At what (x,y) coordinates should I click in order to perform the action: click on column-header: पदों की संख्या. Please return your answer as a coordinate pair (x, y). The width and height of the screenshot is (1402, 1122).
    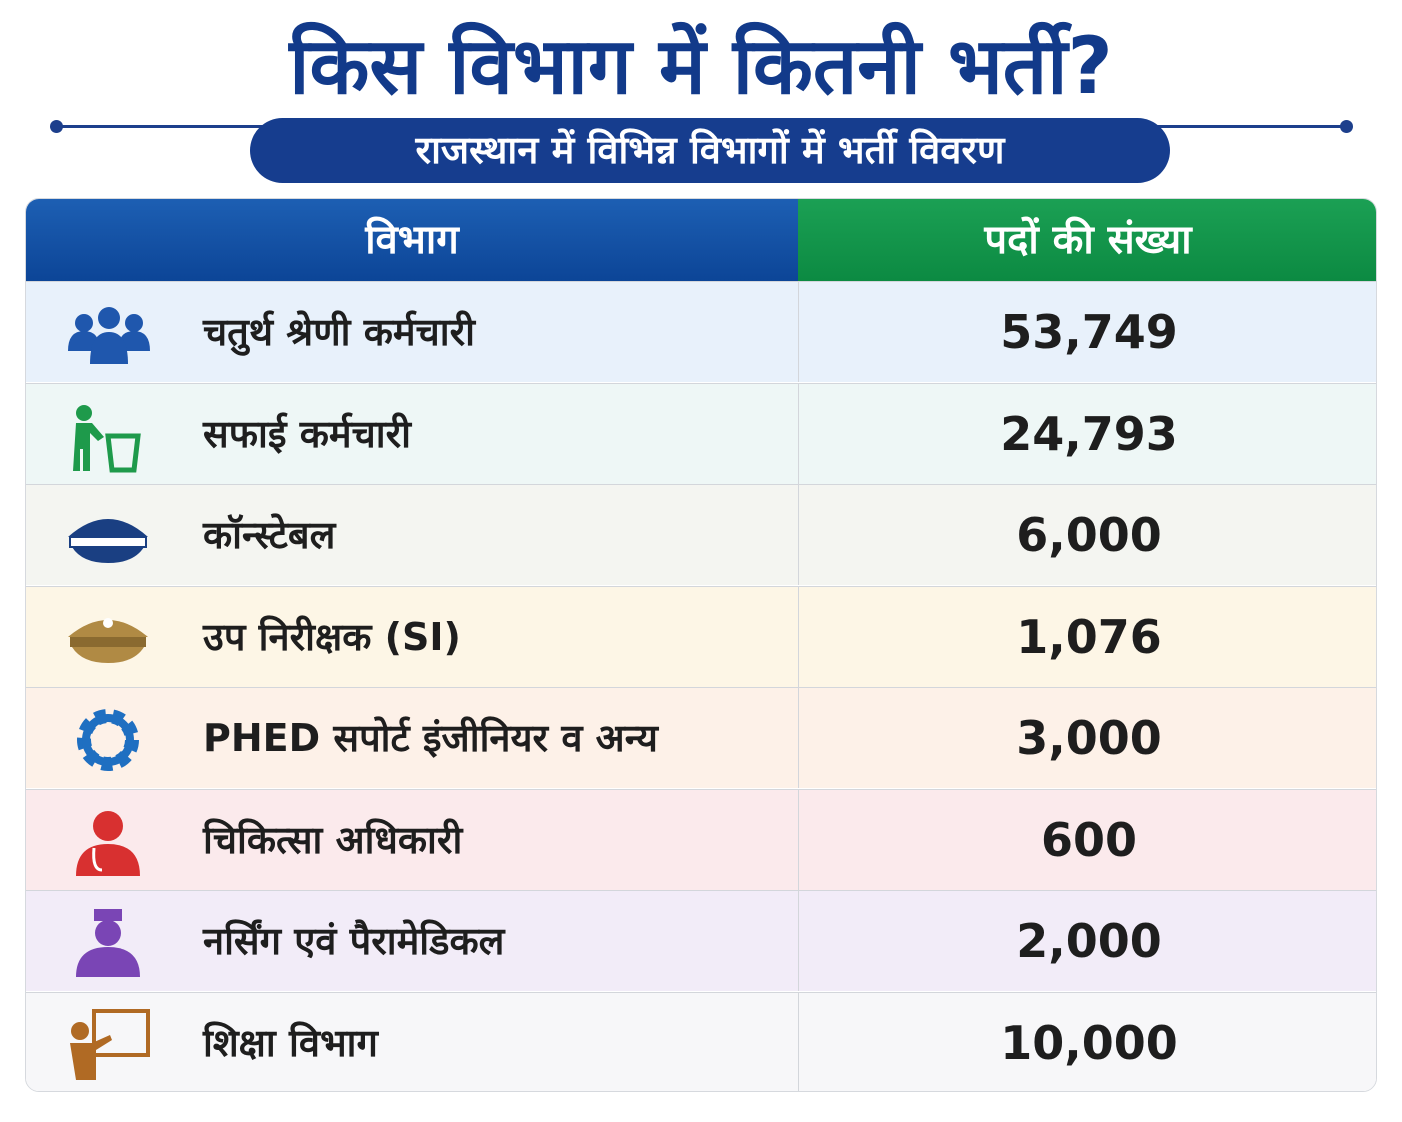
    Looking at the image, I should click on (1087, 240).